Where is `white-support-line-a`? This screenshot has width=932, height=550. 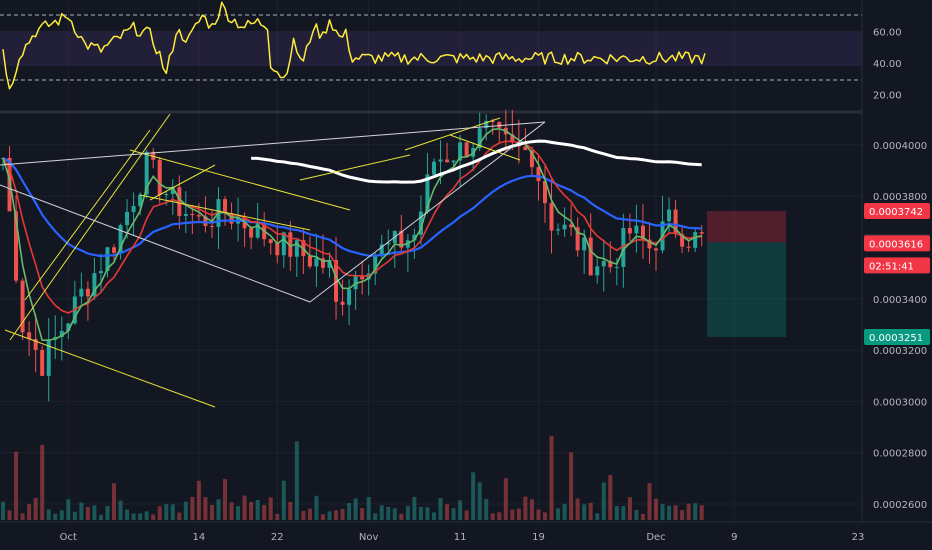 white-support-line-a is located at coordinates (155, 243).